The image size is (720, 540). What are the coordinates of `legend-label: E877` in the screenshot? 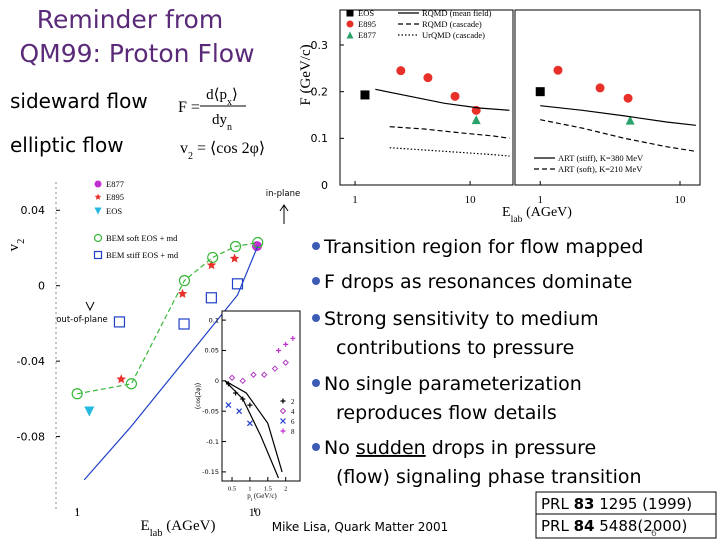 It's located at (115, 184).